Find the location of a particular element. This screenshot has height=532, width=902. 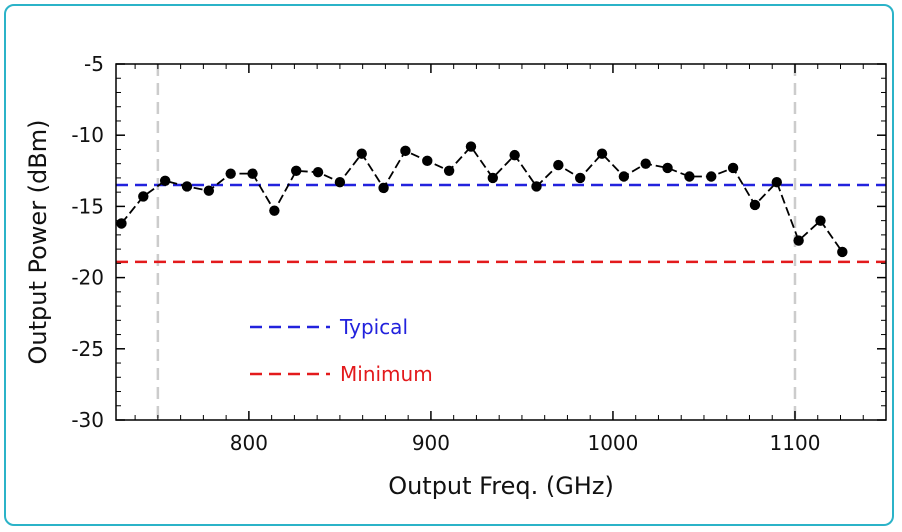

legend: Typical Minimum is located at coordinates (341, 350).